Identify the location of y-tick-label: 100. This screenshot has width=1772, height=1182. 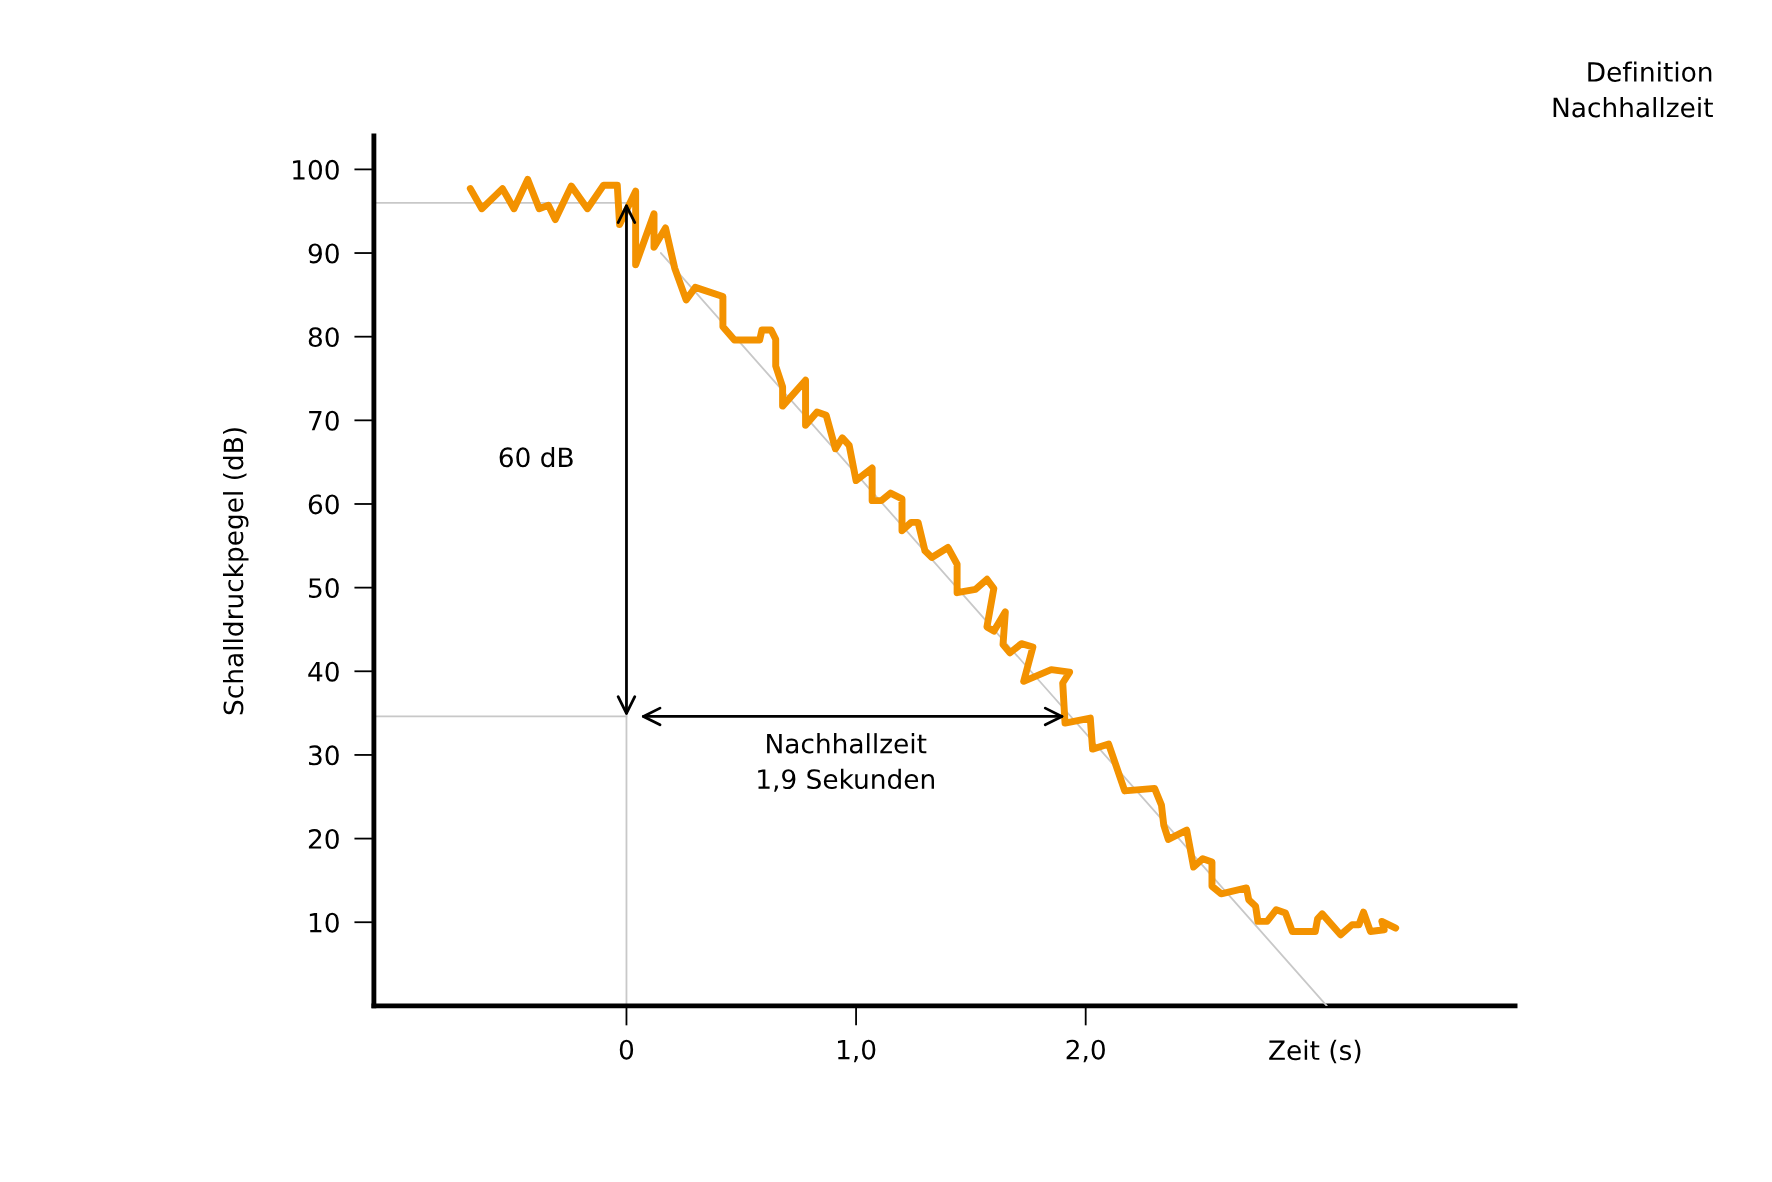
(316, 169).